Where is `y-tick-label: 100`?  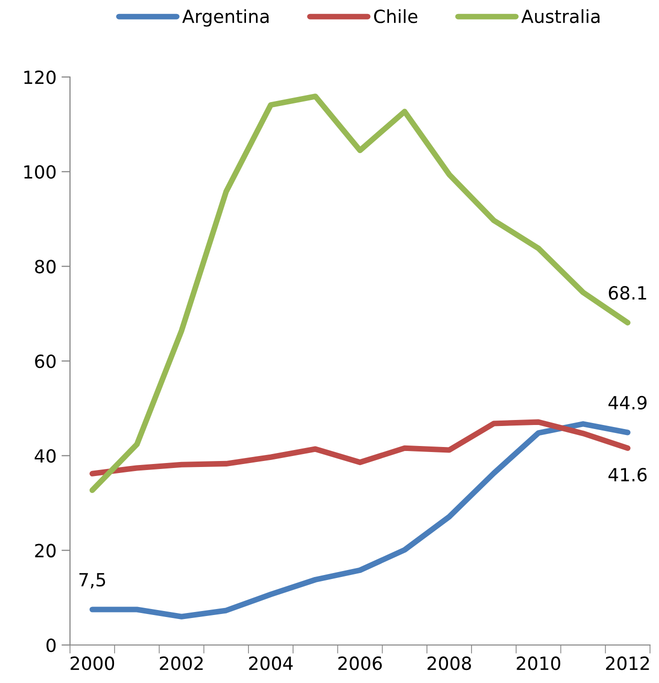
y-tick-label: 100 is located at coordinates (40, 172).